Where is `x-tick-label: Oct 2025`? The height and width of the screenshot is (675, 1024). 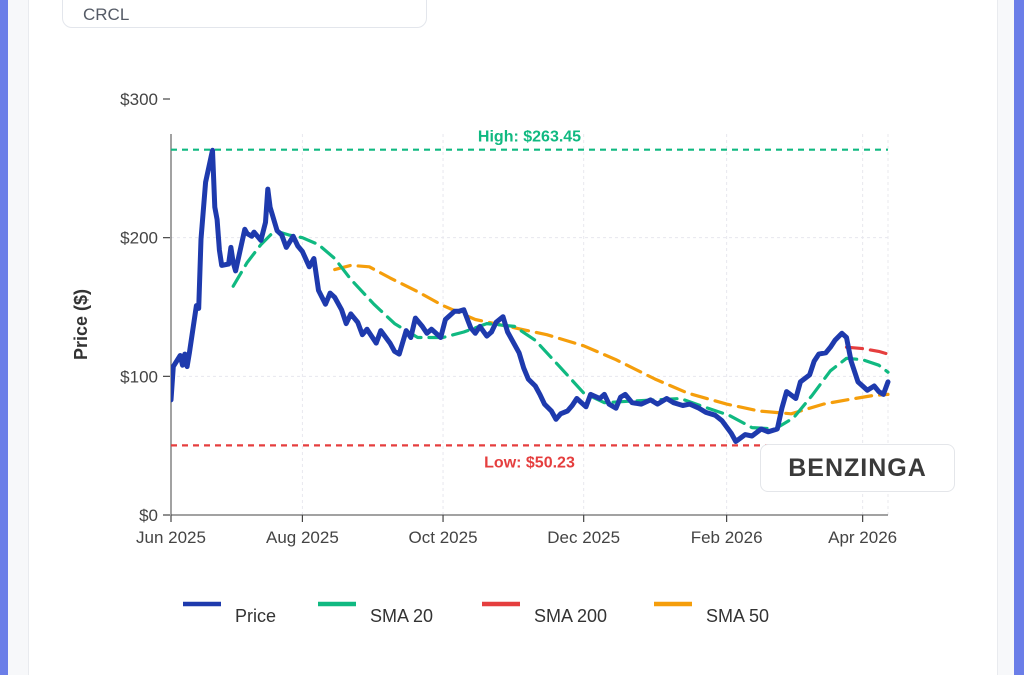
x-tick-label: Oct 2025 is located at coordinates (443, 537).